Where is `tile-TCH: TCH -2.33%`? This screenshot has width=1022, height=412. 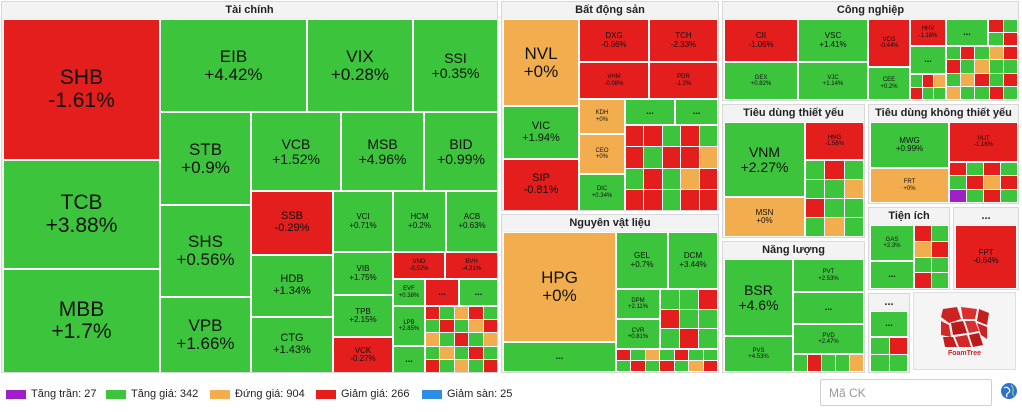
tile-TCH: TCH -2.33% is located at coordinates (683, 40).